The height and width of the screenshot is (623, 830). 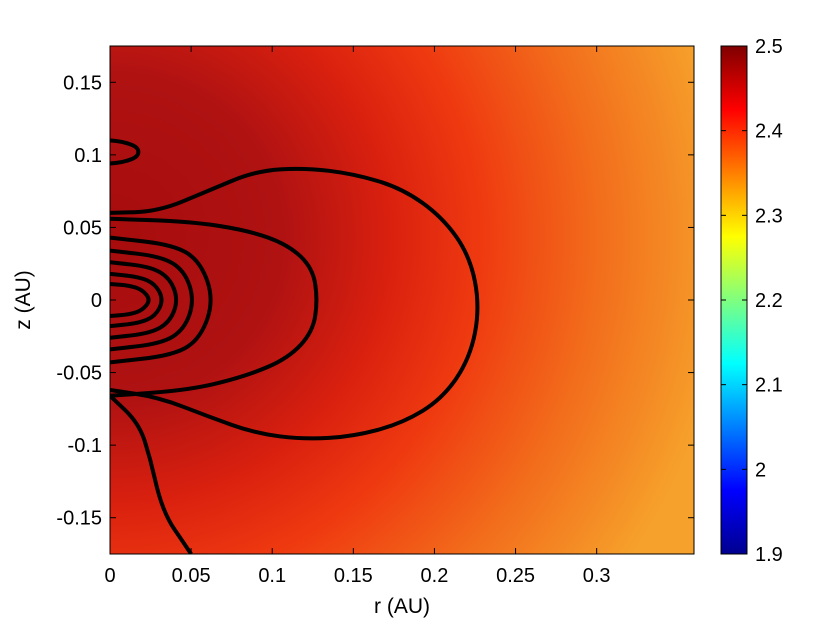 What do you see at coordinates (191, 576) in the screenshot?
I see `x-tick-label: 0.05` at bounding box center [191, 576].